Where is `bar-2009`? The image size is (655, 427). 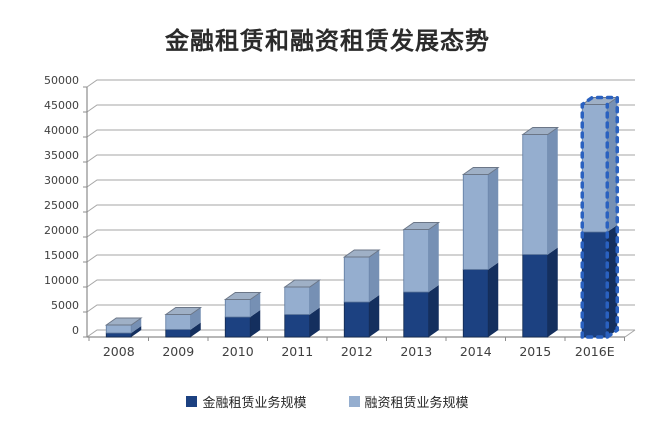 bar-2009 is located at coordinates (183, 322).